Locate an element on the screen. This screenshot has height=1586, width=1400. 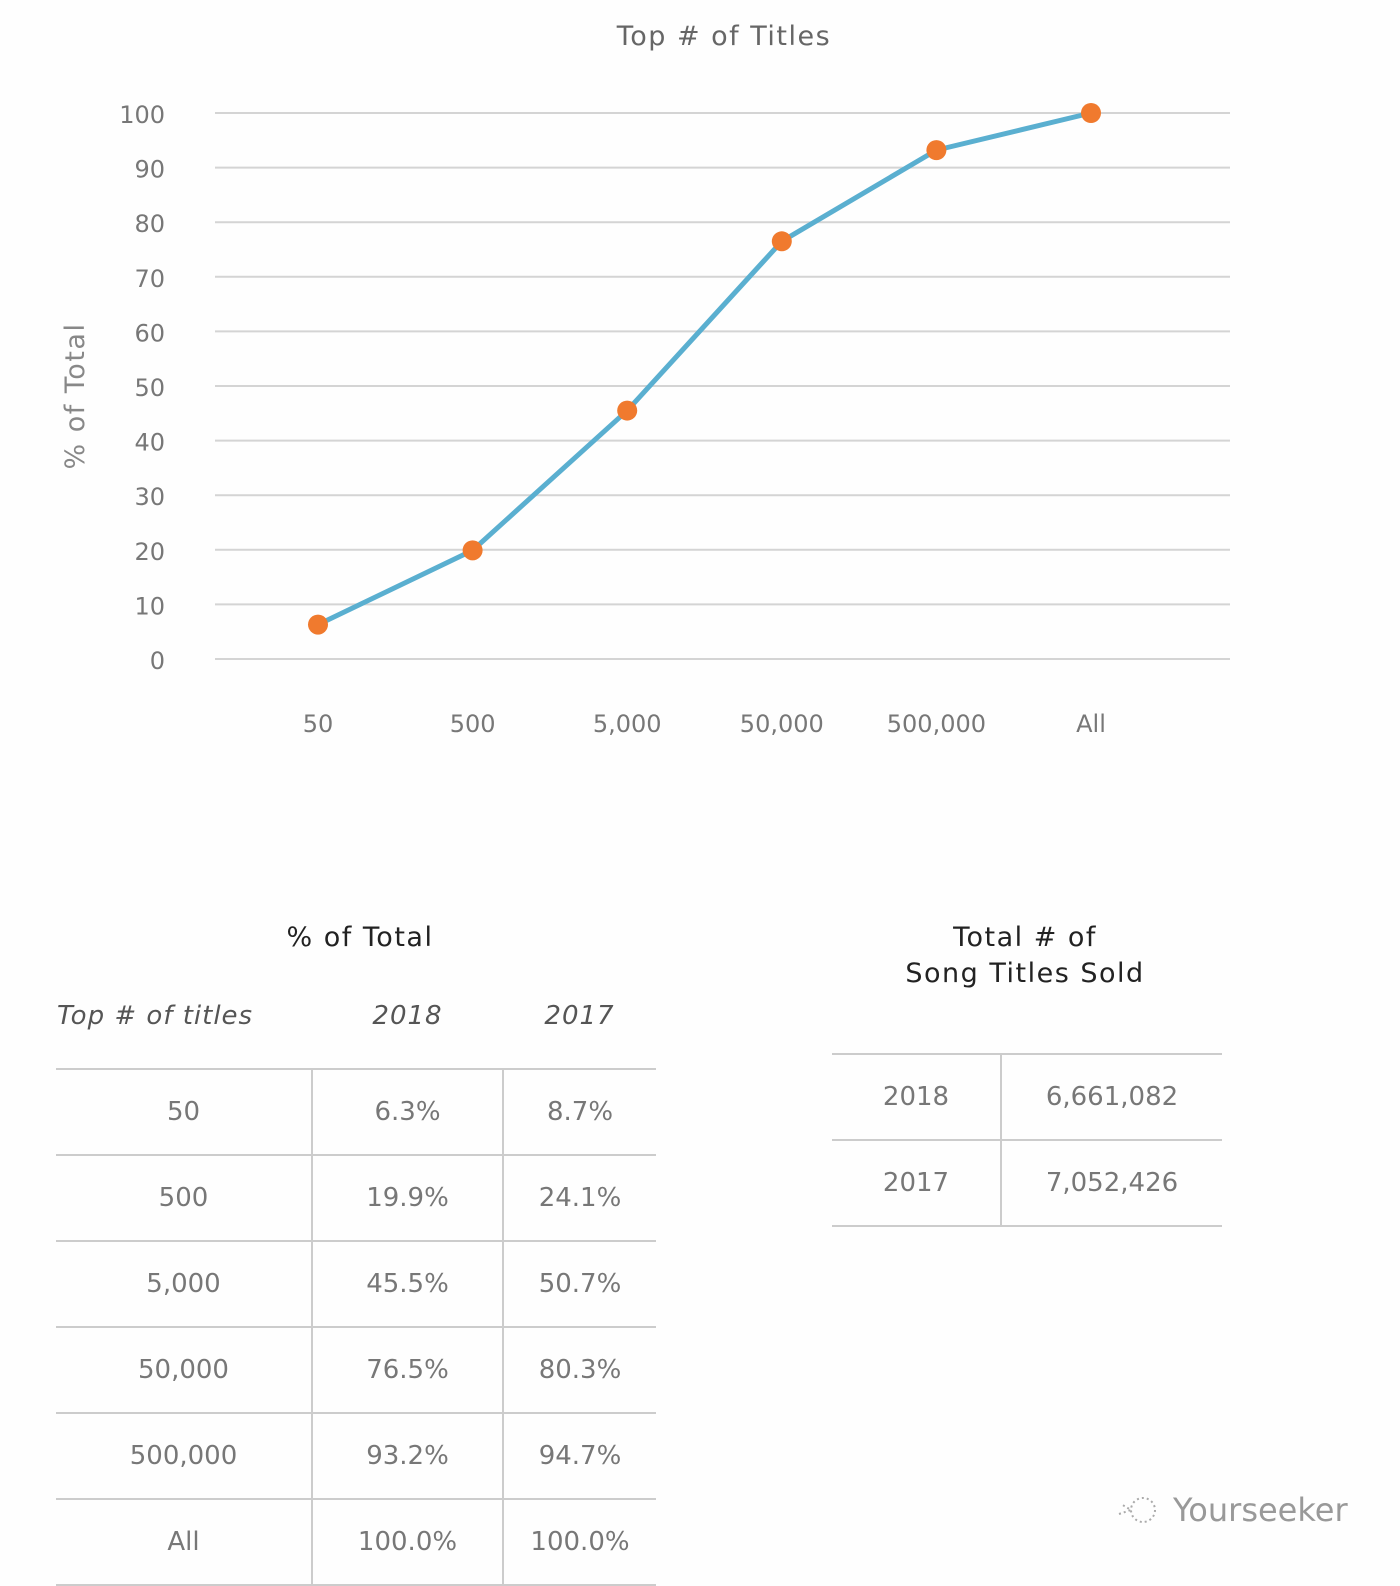
table-cell: 7,052,426 is located at coordinates (1111, 1183).